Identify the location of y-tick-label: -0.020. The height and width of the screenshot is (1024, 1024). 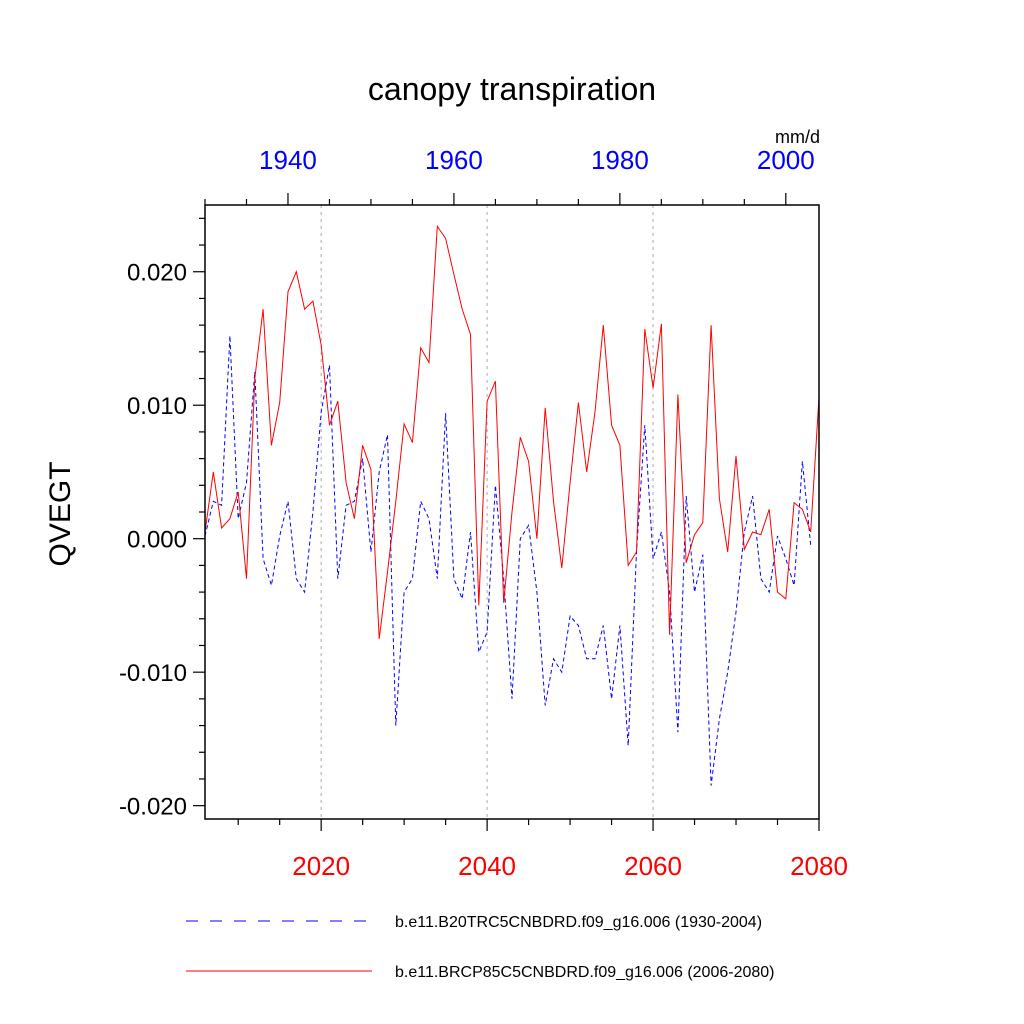
(153, 807).